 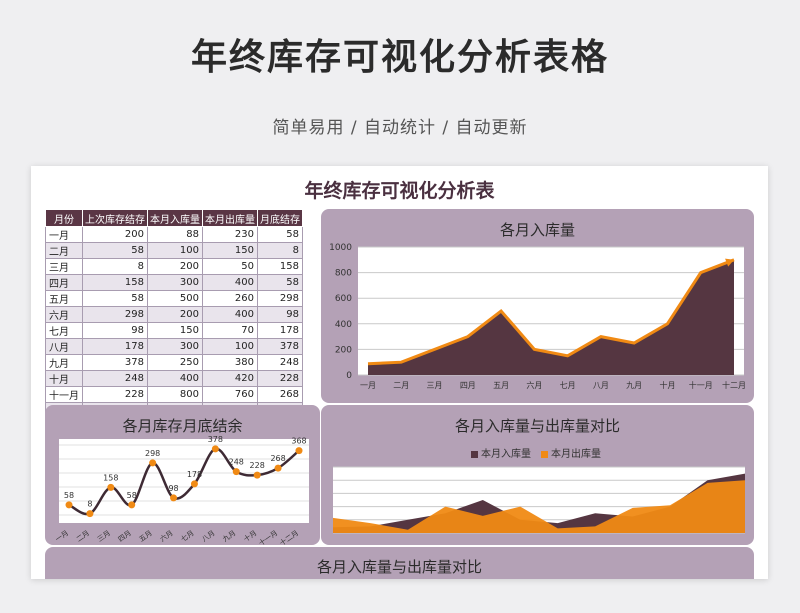 What do you see at coordinates (174, 394) in the screenshot?
I see `table-row: 十一月 228 800 760 268` at bounding box center [174, 394].